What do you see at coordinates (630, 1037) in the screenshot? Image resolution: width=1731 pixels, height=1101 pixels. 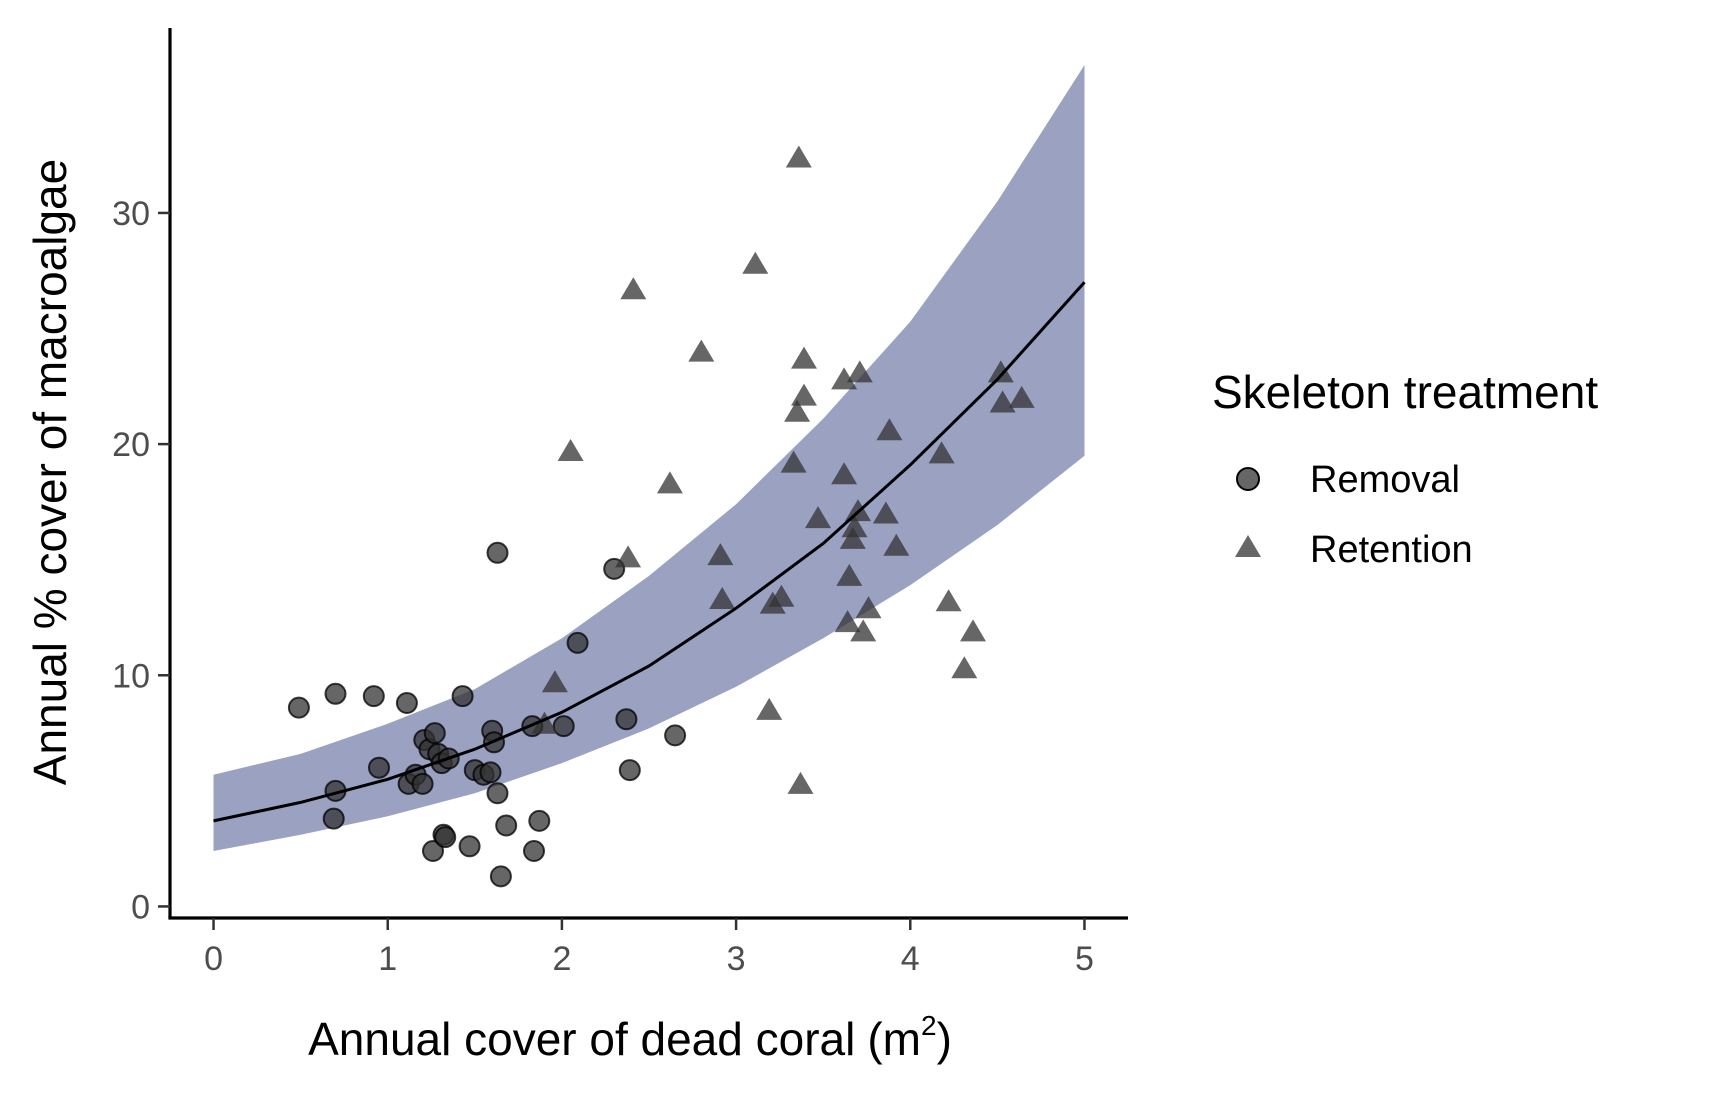 I see `x-axis-title: Annual cover of dead coral (m2)` at bounding box center [630, 1037].